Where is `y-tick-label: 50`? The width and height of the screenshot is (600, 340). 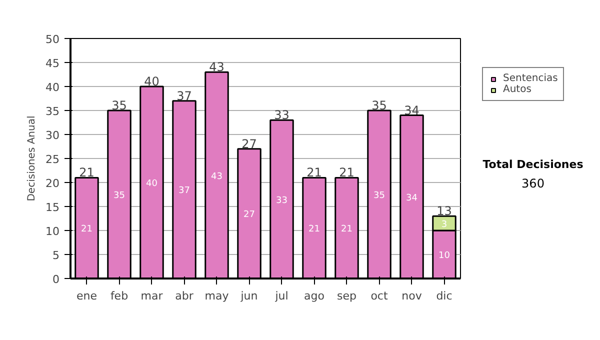
y-tick-label: 50 is located at coordinates (53, 39).